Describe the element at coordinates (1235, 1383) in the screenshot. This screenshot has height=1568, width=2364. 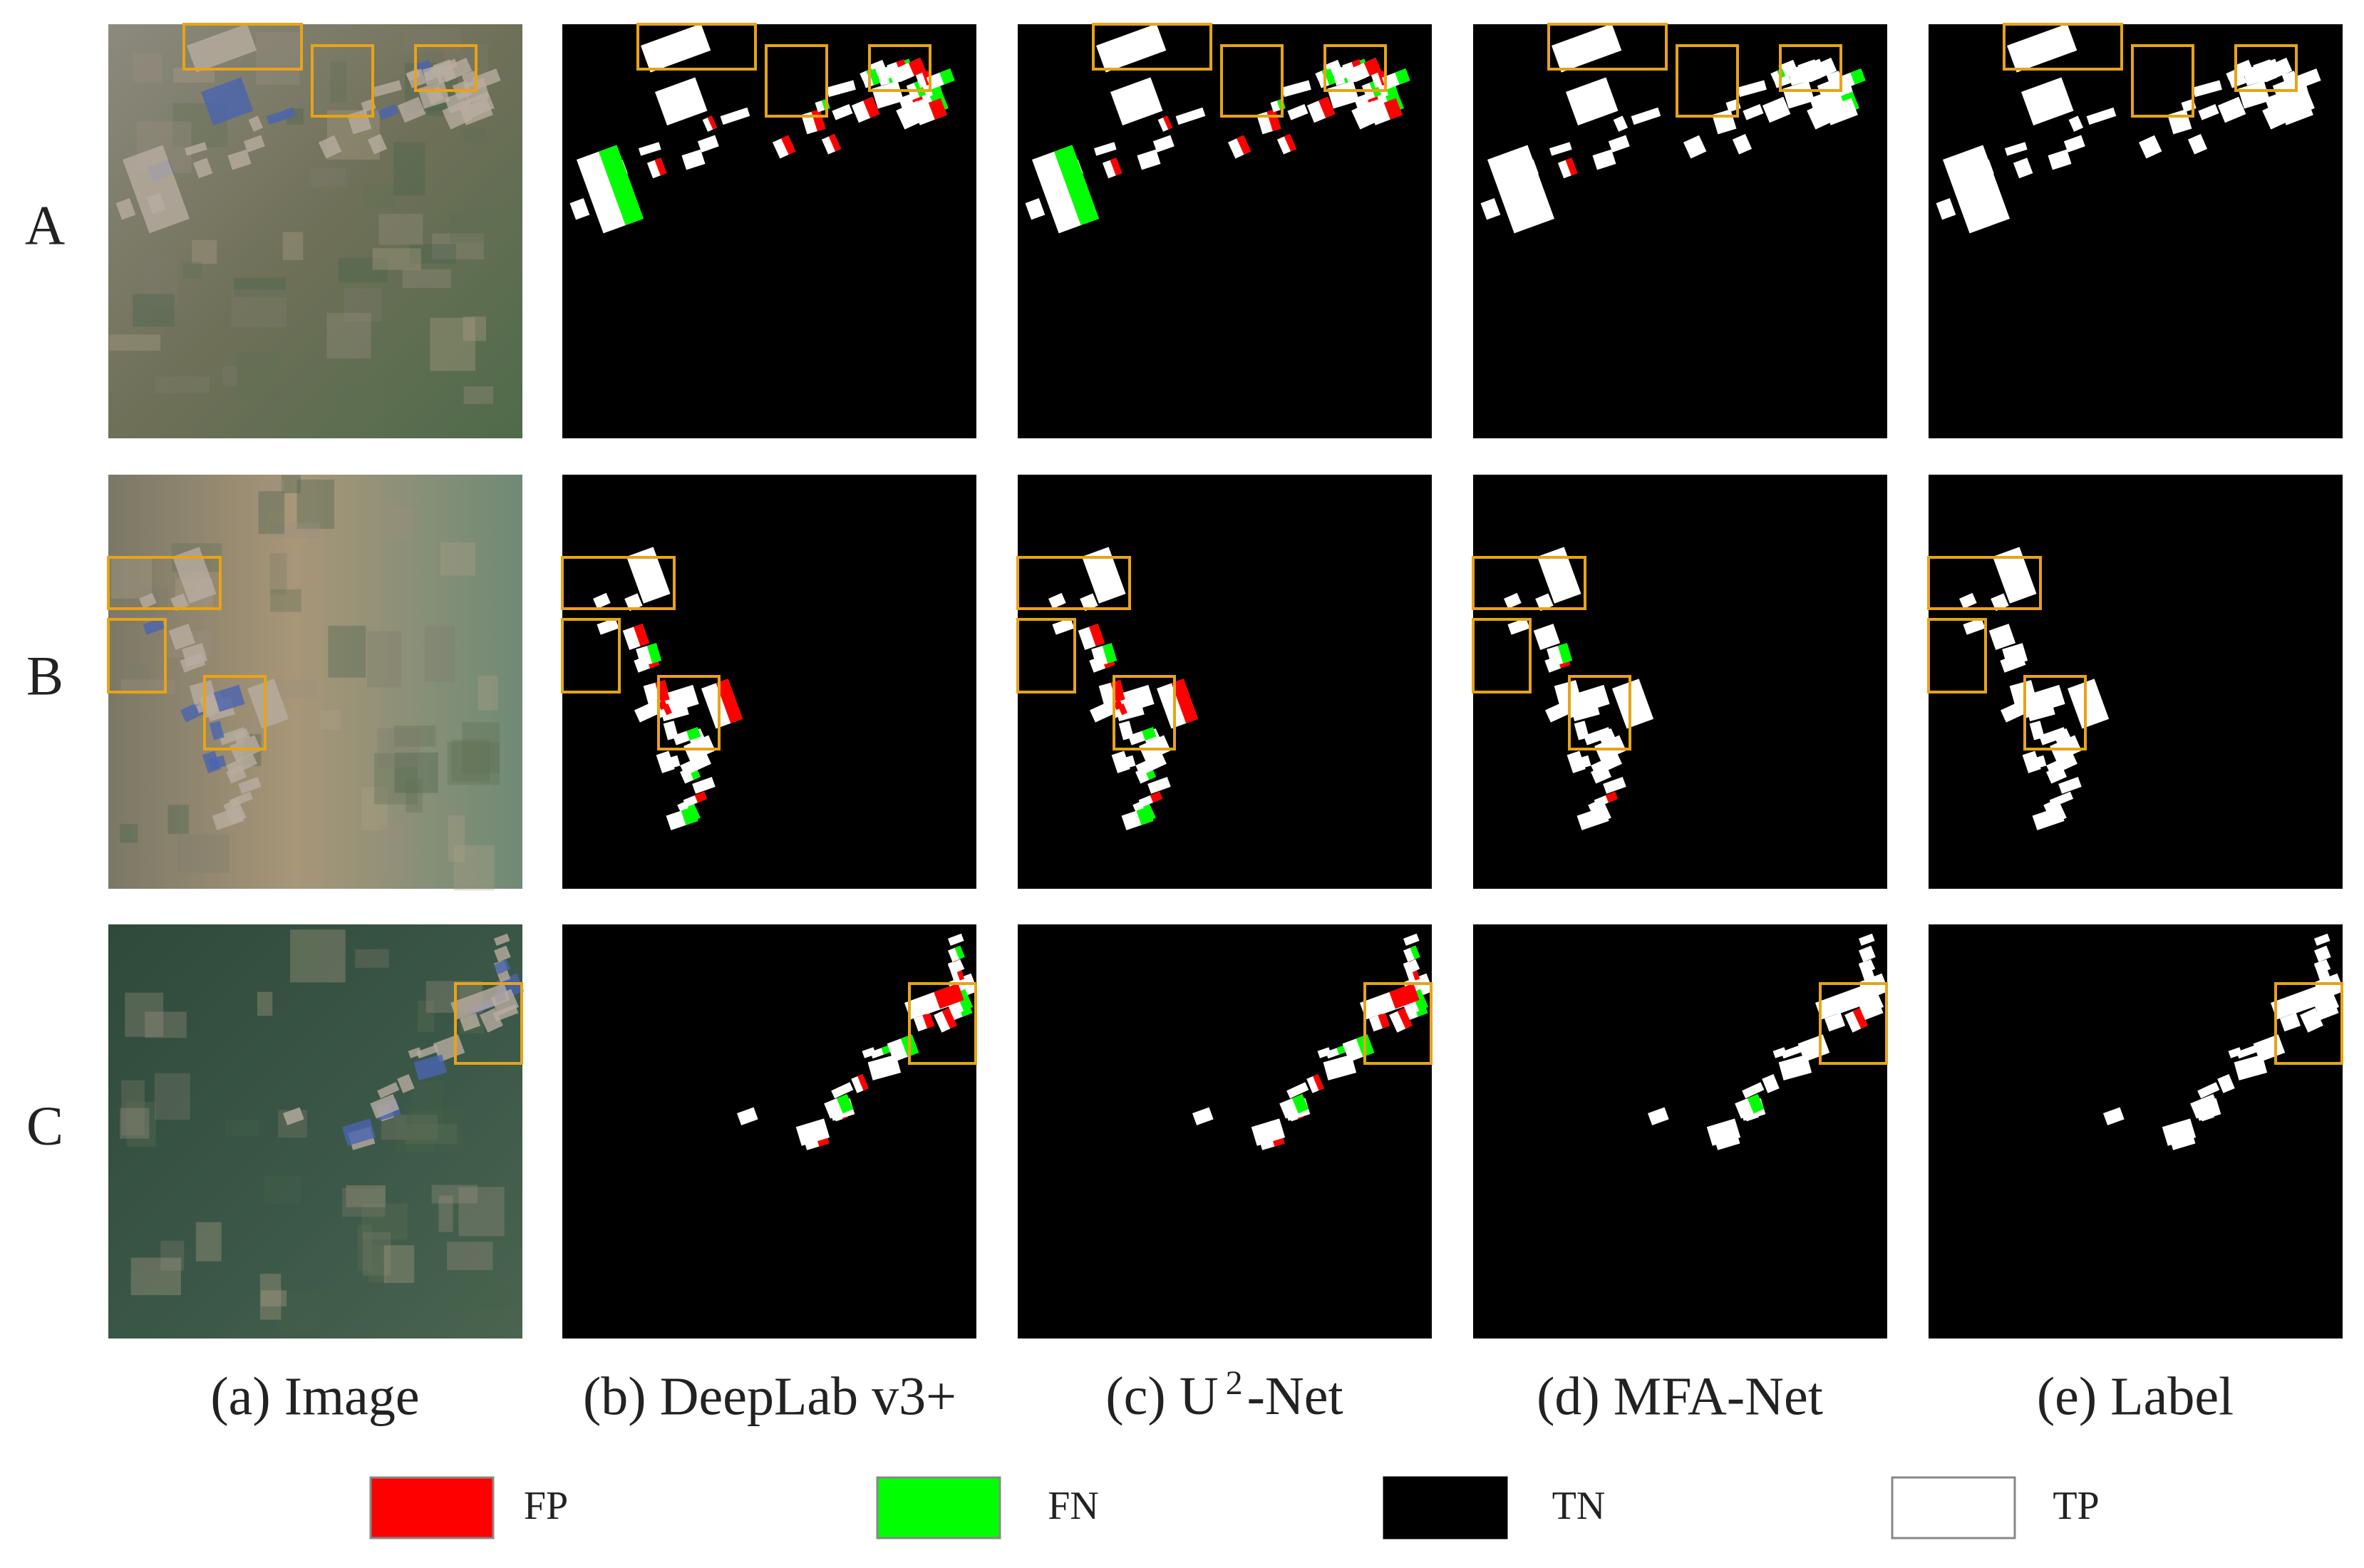
I see `caption-superscript: 2` at that location.